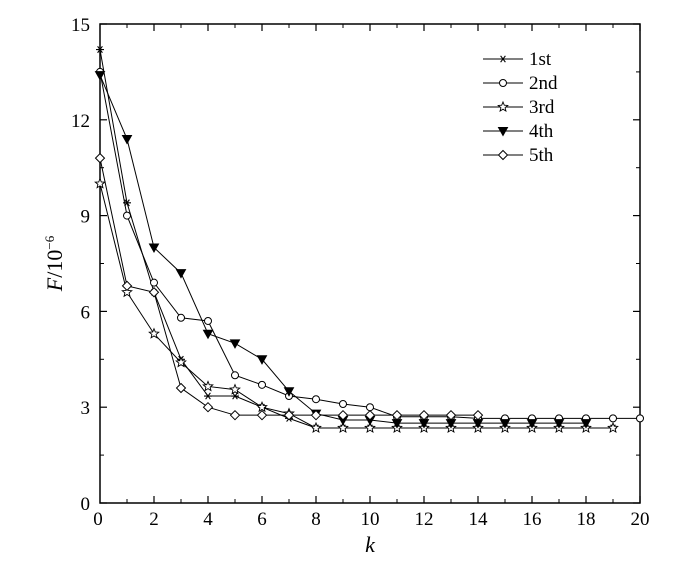 This screenshot has width=700, height=567. I want to click on legend: 1st 2nd 3rd 4th 5th, so click(520, 107).